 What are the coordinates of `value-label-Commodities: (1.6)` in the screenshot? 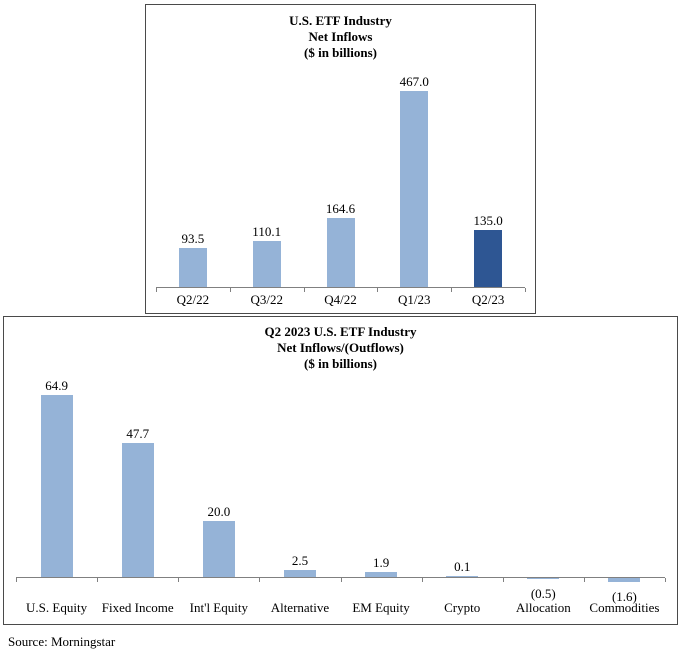 It's located at (624, 596).